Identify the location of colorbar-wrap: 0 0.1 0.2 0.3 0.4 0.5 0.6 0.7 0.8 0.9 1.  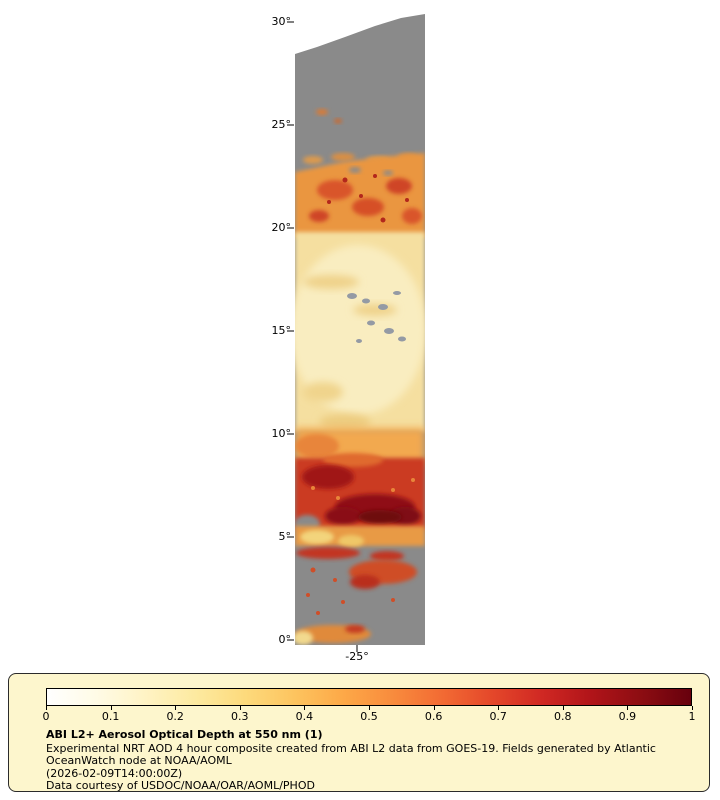
(369, 705).